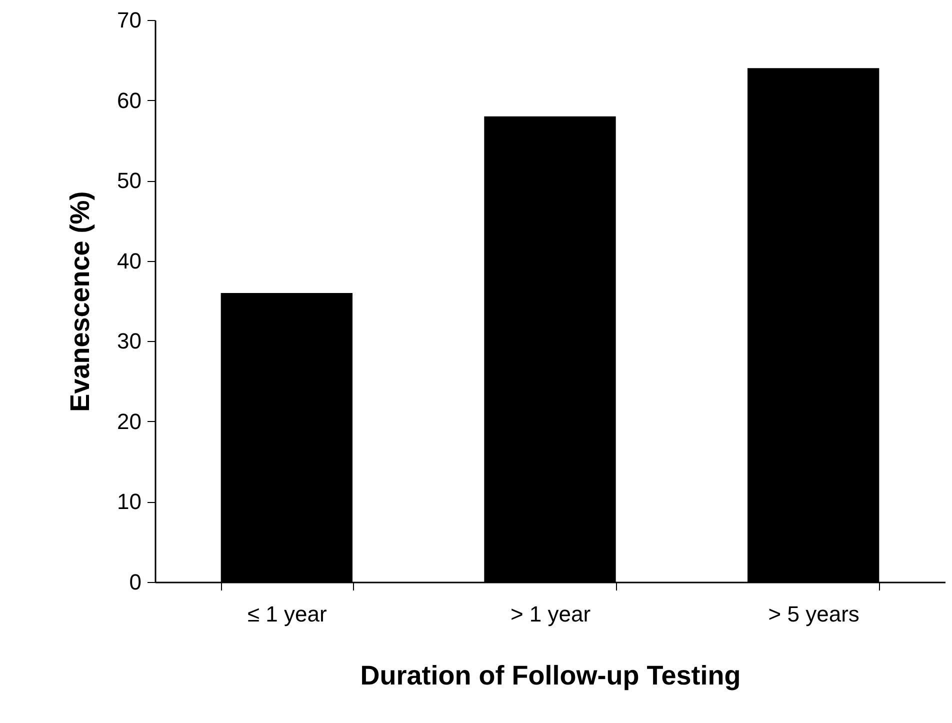  Describe the element at coordinates (80, 301) in the screenshot. I see `y-axis-title: Evanescence (%)` at that location.